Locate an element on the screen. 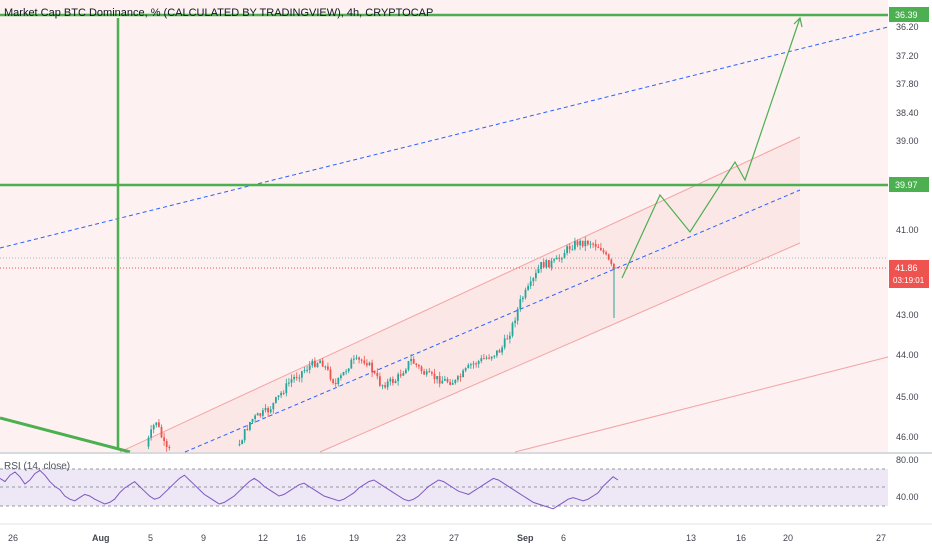 The width and height of the screenshot is (932, 555). price-tick-label: 37.80 is located at coordinates (907, 84).